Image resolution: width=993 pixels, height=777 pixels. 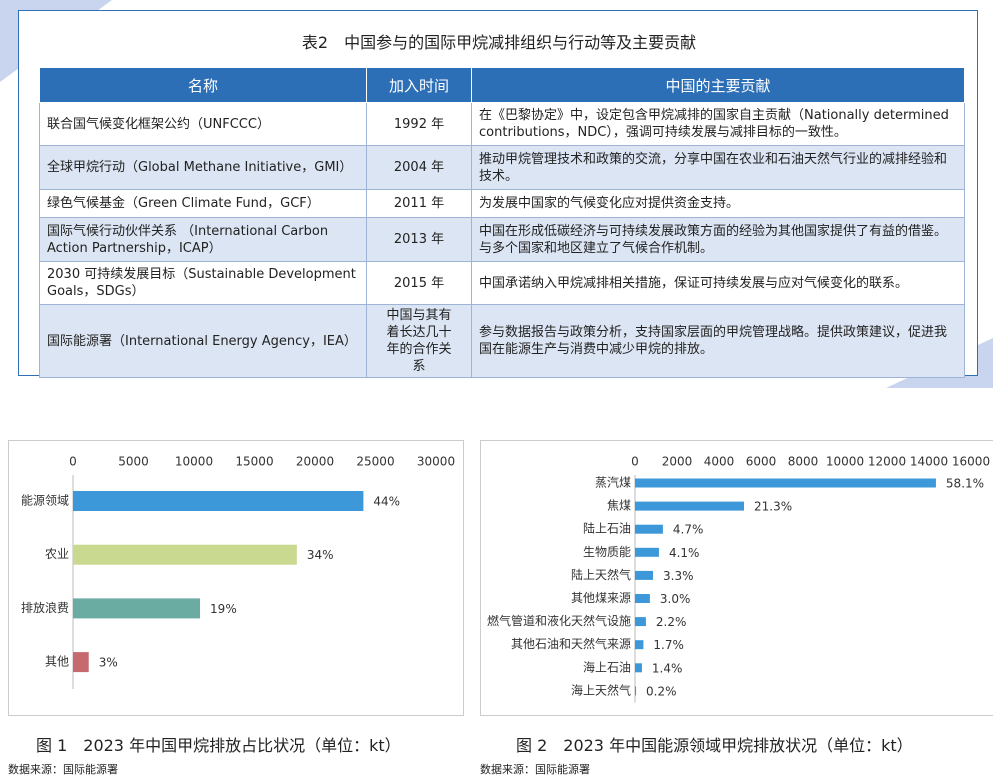 I want to click on cell: 1992 年, so click(x=419, y=124).